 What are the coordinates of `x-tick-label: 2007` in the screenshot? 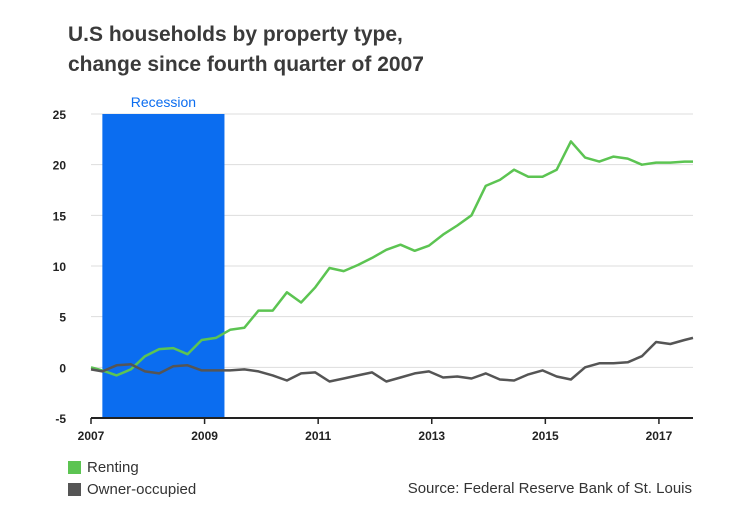 It's located at (91, 436).